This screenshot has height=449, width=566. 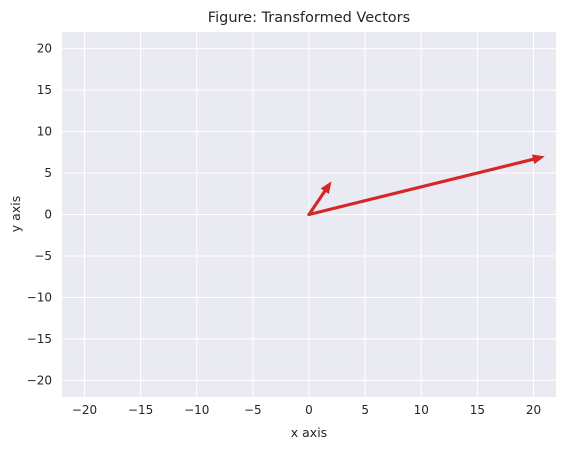 I want to click on x-tick-label: −5, so click(x=253, y=410).